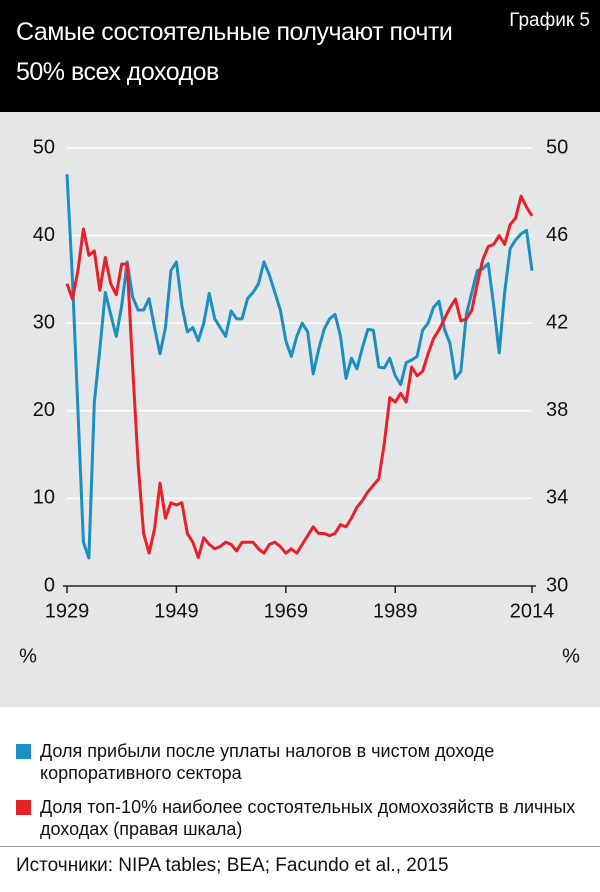 The image size is (600, 892). I want to click on y2-tick-label: 42, so click(557, 322).